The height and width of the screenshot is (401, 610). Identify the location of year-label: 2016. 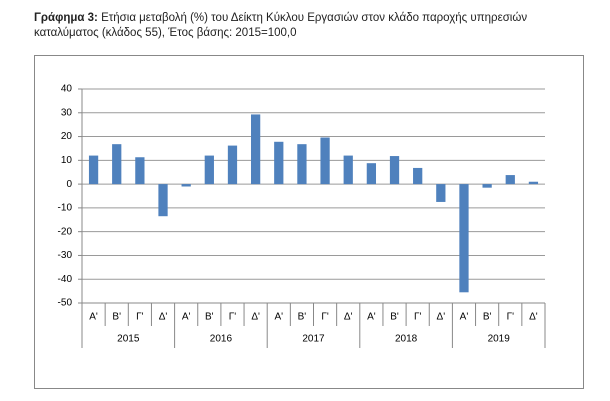
(221, 339).